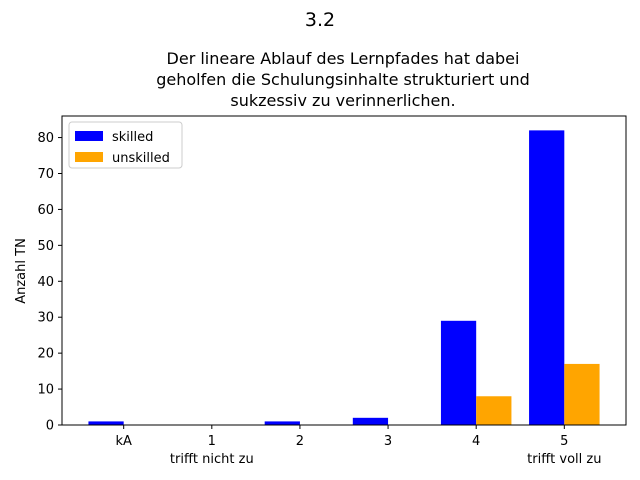 This screenshot has width=640, height=480. I want to click on x-tick-label-4: 4, so click(476, 441).